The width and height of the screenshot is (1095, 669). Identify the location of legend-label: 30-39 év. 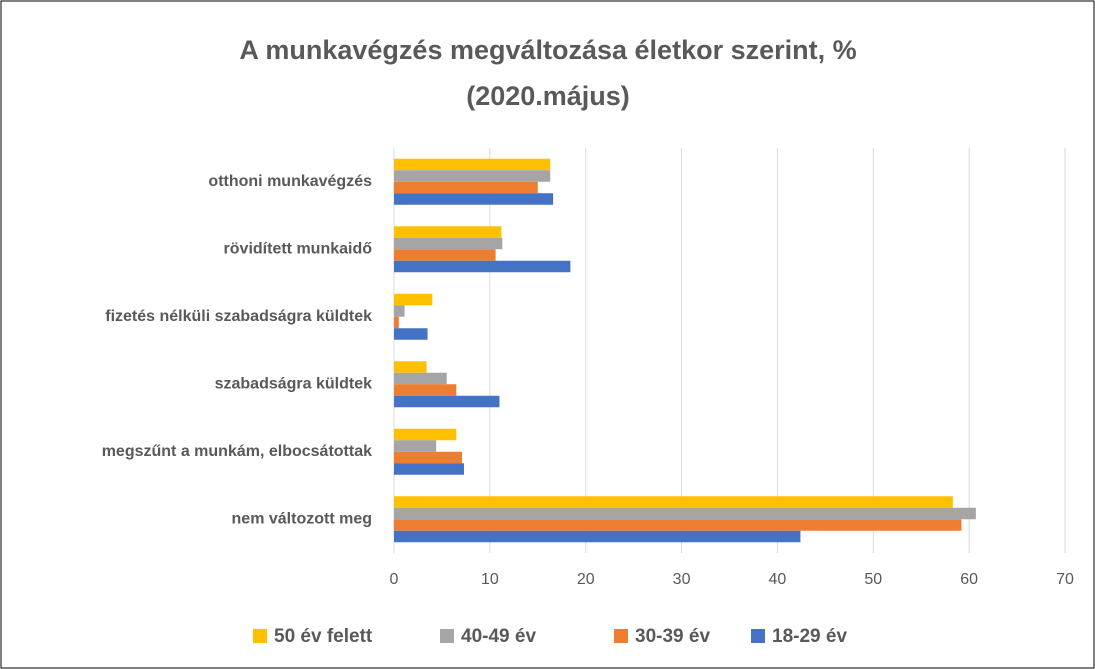
(672, 636).